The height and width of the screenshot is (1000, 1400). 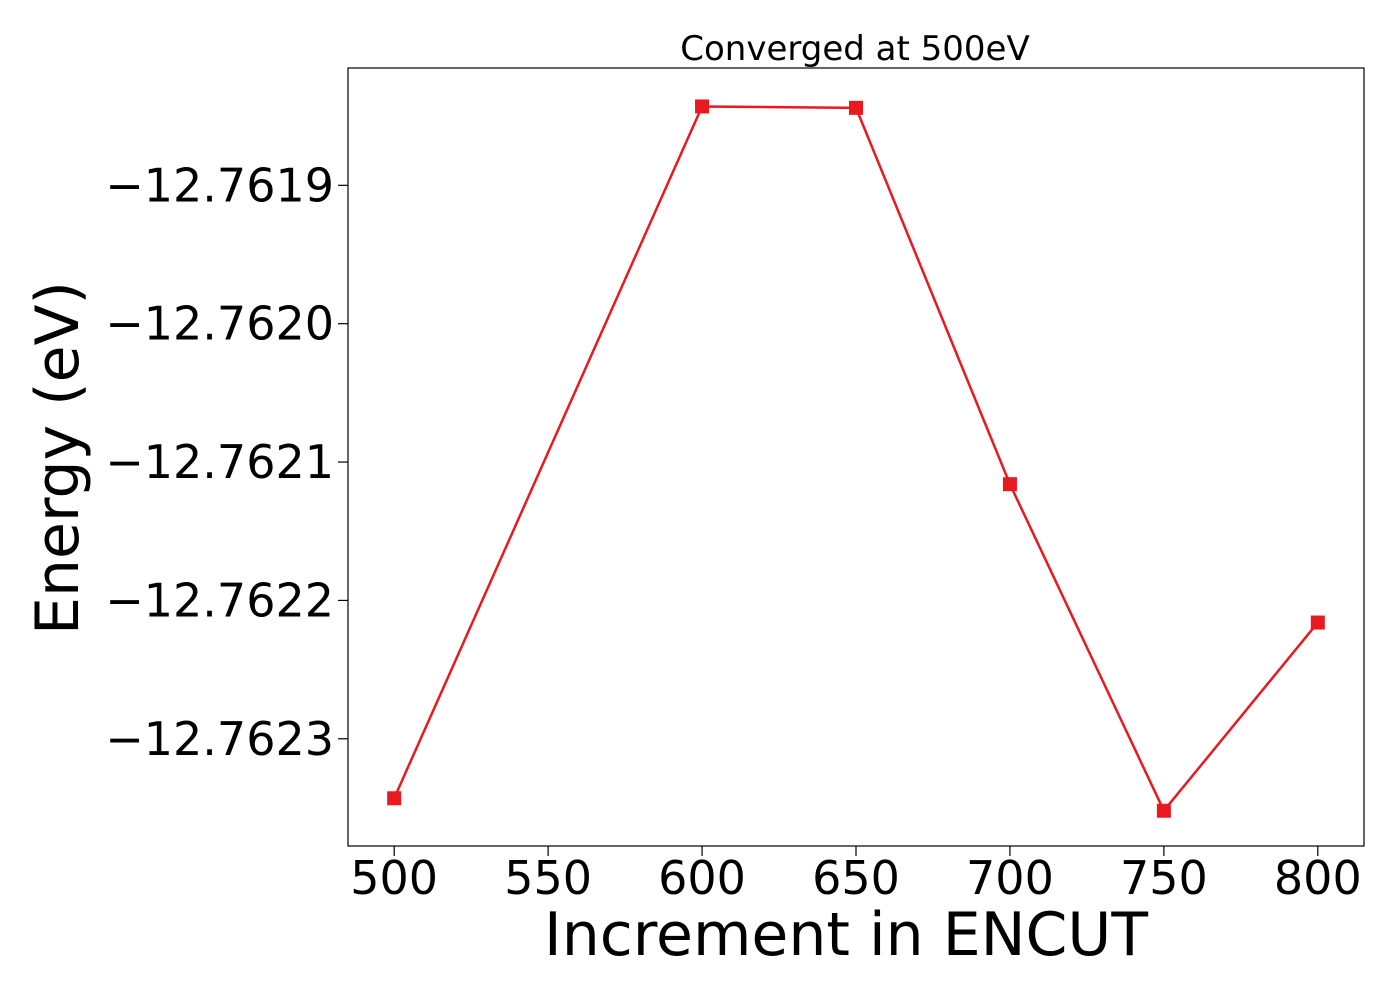 I want to click on y-axis-label: Energy (eV), so click(x=58, y=458).